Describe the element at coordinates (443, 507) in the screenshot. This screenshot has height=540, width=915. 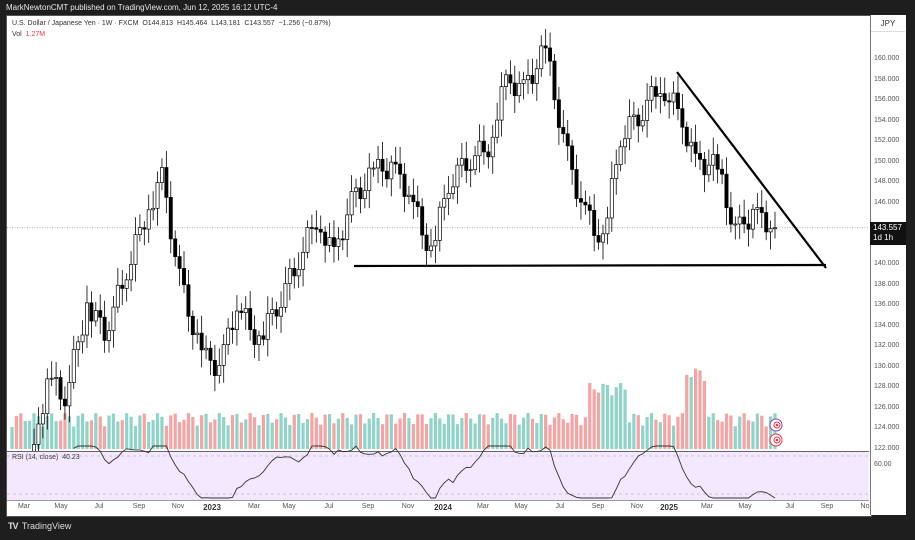
I see `time-label: 2024` at that location.